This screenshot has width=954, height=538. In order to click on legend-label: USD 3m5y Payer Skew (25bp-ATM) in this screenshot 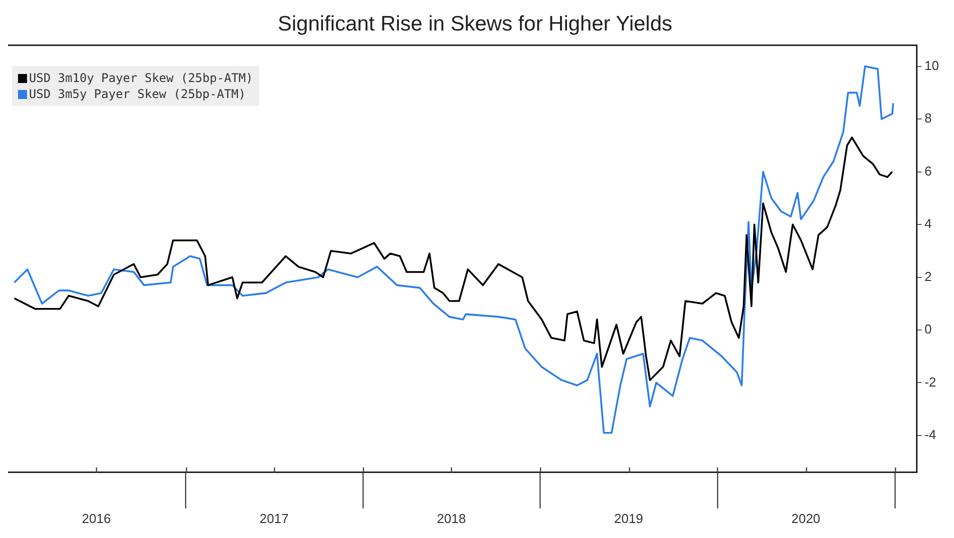, I will do `click(137, 94)`.